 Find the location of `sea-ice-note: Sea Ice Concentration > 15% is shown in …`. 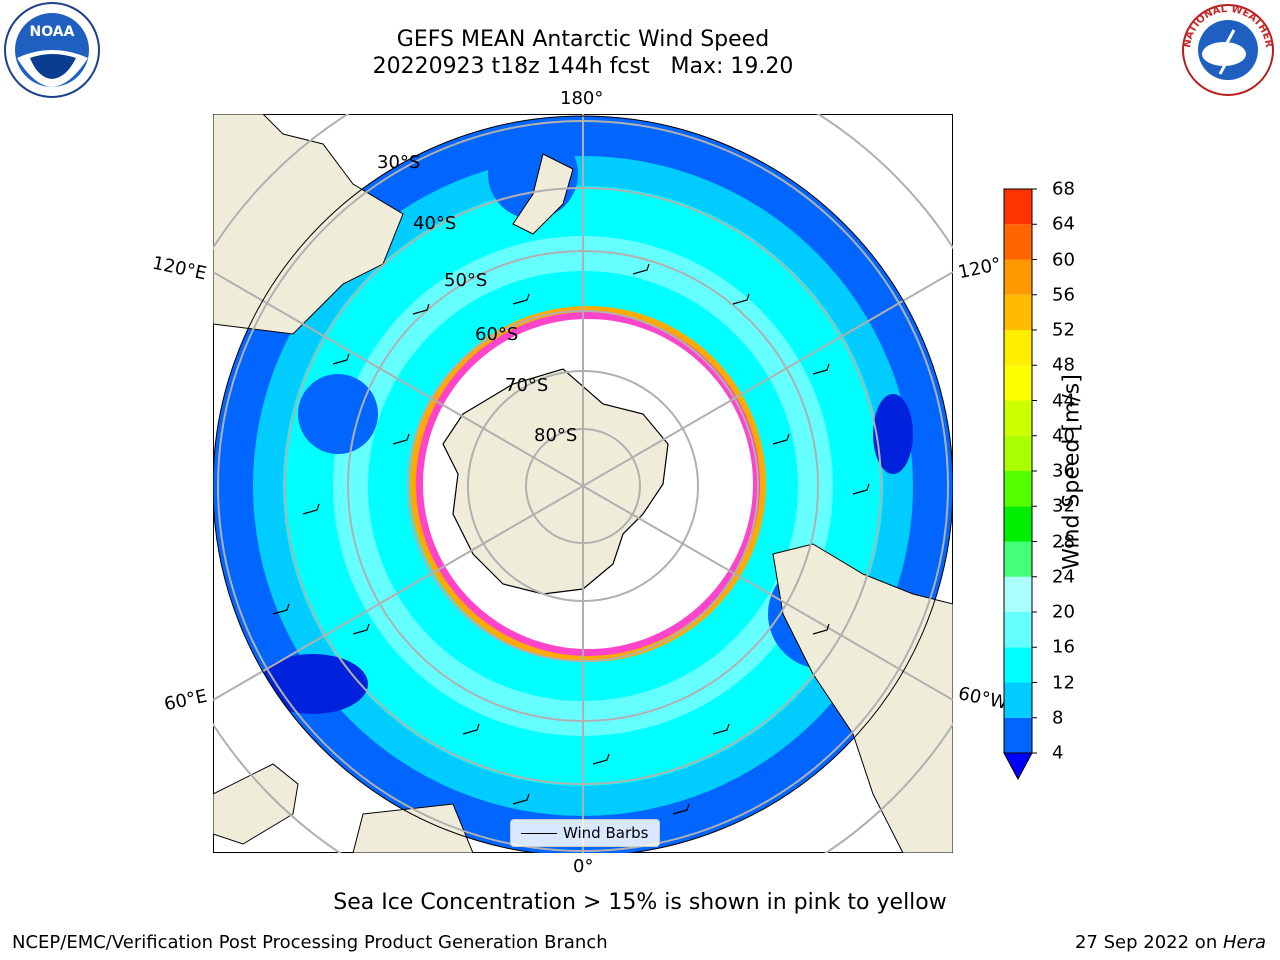

sea-ice-note: Sea Ice Concentration > 15% is shown in … is located at coordinates (640, 902).